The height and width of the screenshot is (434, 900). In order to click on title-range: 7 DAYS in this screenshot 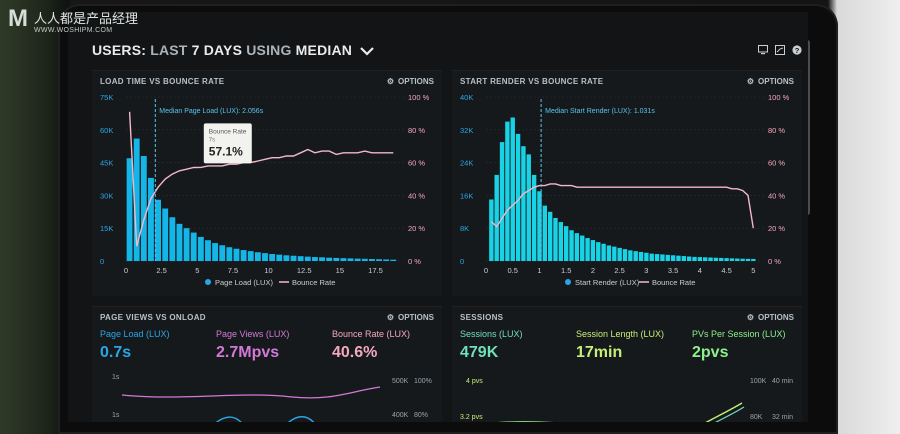, I will do `click(217, 50)`.